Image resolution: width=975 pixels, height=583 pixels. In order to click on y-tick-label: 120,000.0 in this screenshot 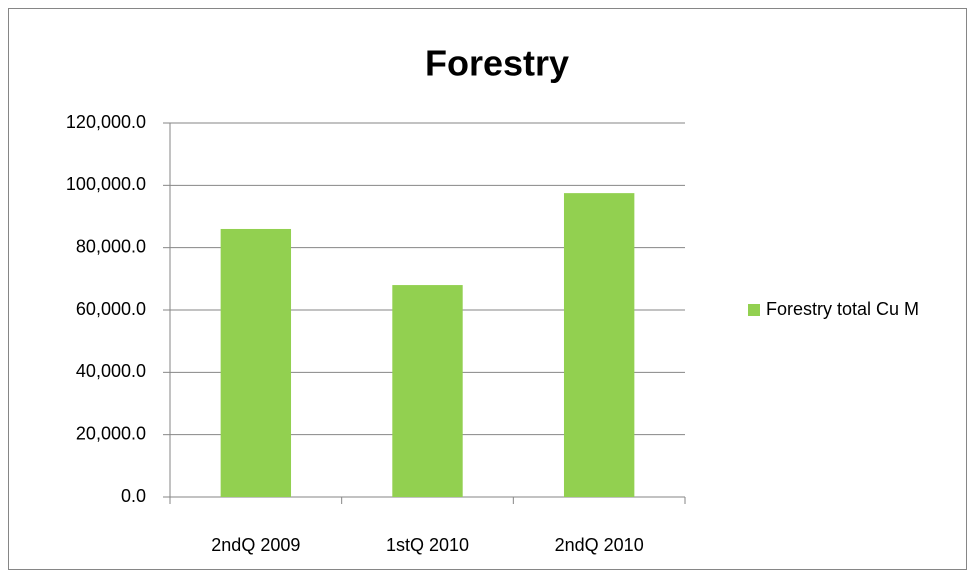, I will do `click(106, 122)`.